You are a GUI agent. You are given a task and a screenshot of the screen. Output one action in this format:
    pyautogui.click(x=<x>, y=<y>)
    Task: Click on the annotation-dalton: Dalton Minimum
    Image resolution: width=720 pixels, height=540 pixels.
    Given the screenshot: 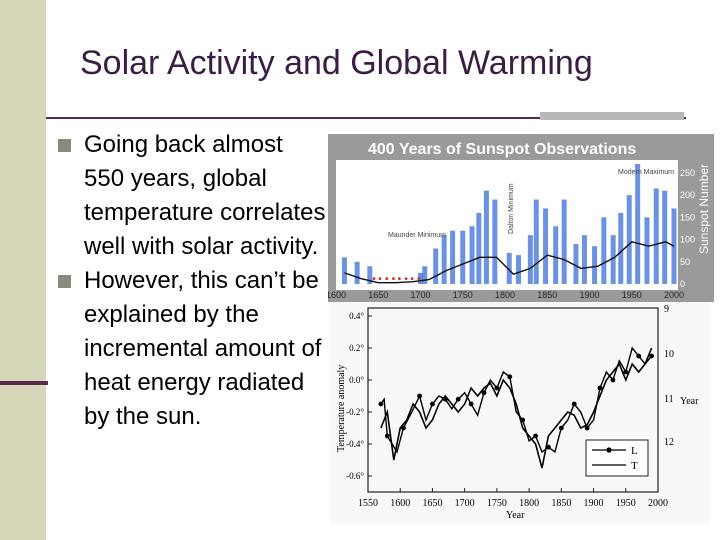 What is the action you would take?
    pyautogui.click(x=511, y=208)
    